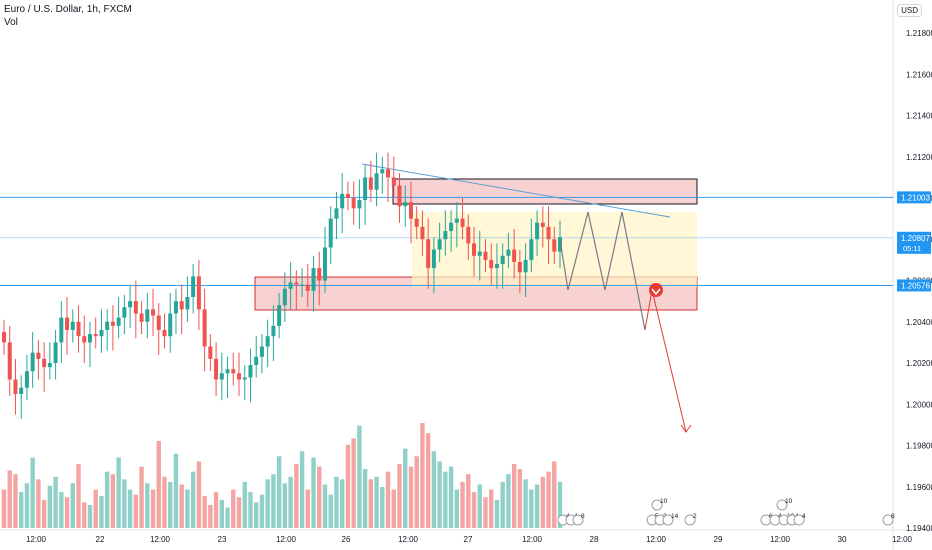 This screenshot has height=550, width=932. I want to click on price-tick-label: 1.20400, so click(919, 322).